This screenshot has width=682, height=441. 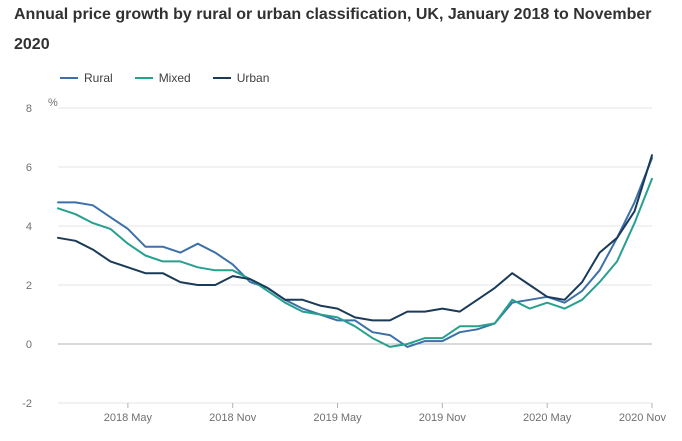 I want to click on legend-swatch-rural, so click(x=69, y=78).